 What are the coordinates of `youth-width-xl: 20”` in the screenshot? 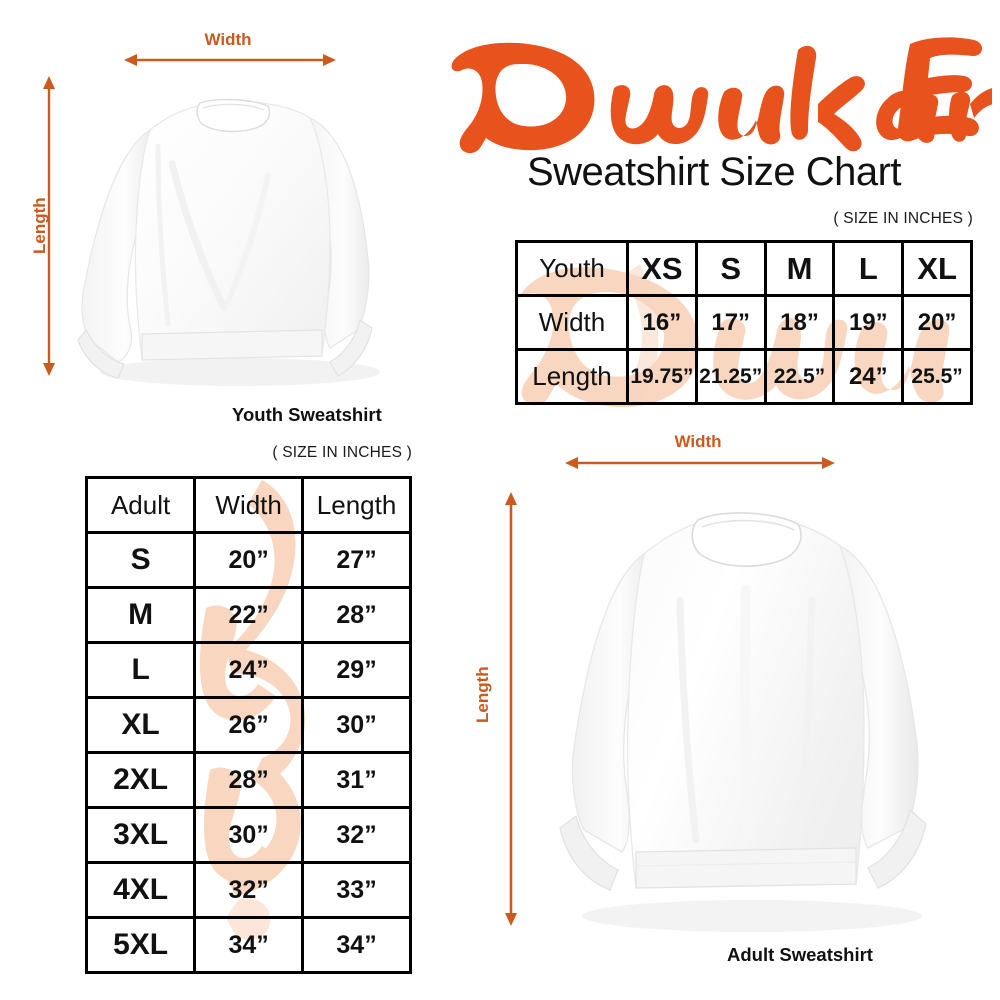 It's located at (937, 322).